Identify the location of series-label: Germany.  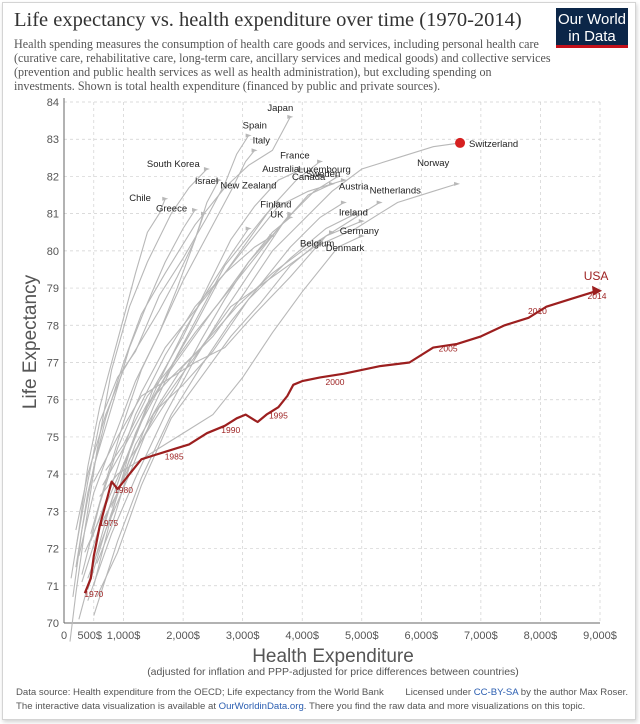
(359, 231).